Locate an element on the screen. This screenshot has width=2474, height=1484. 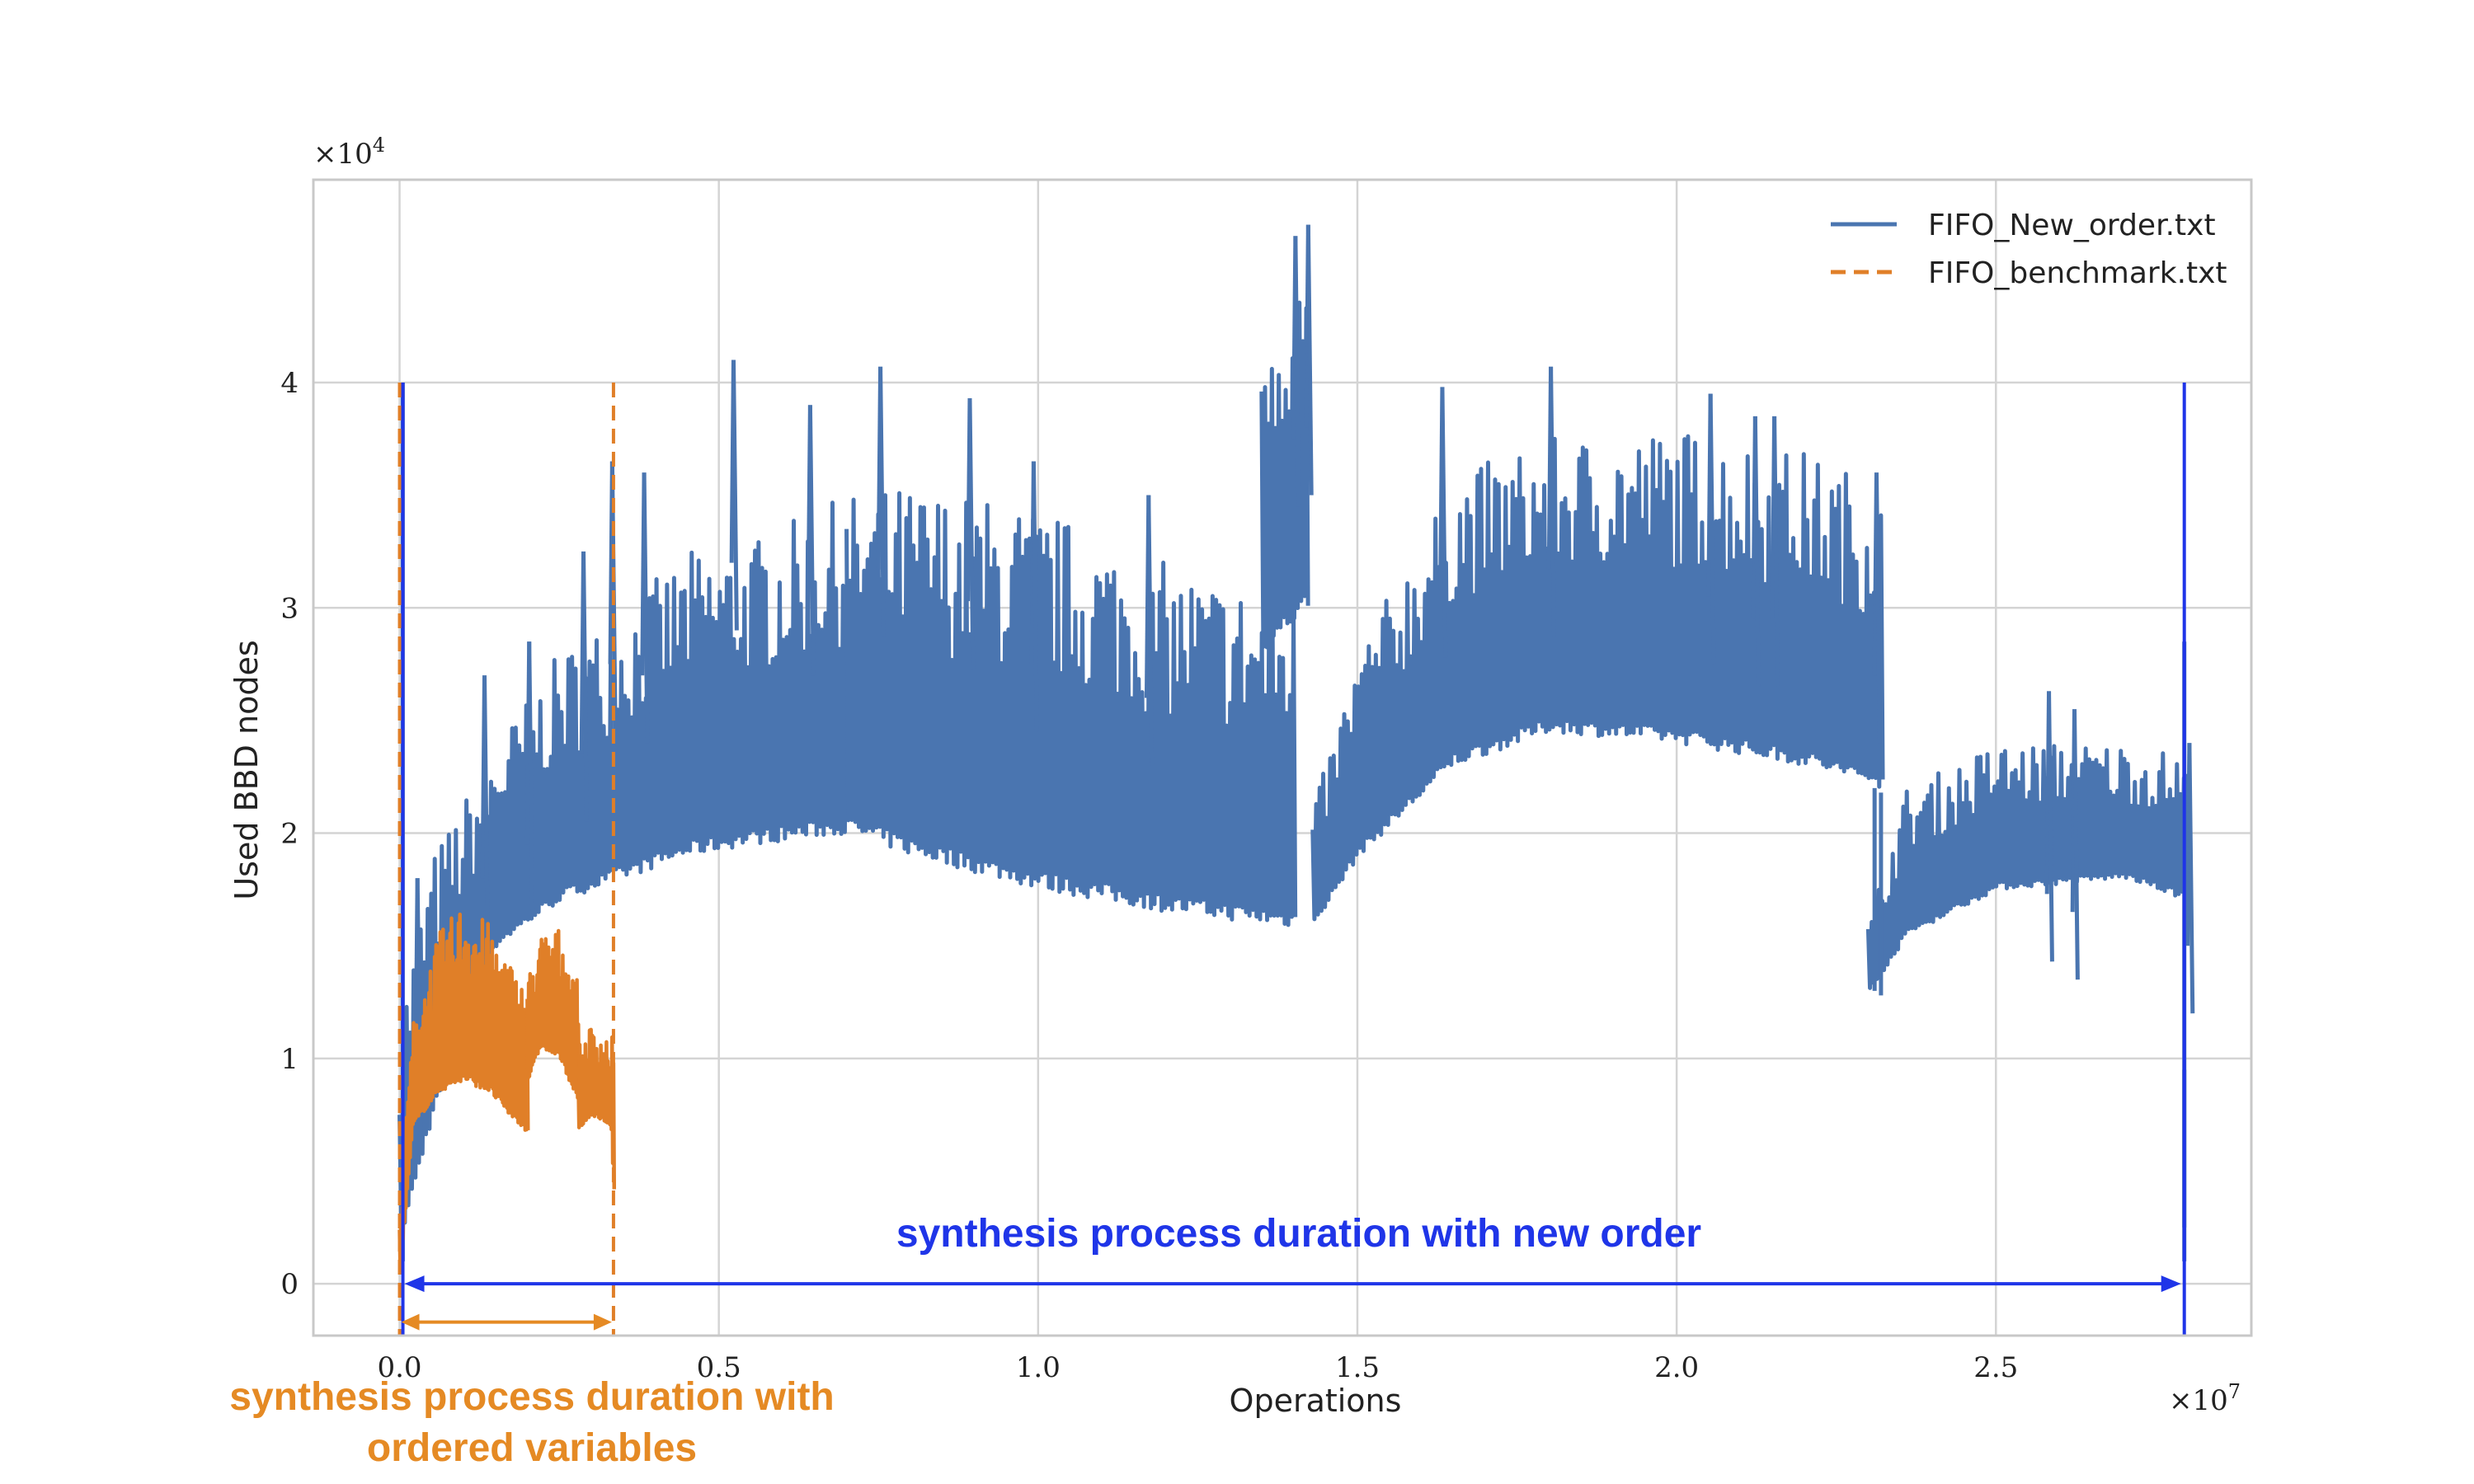
y-tick-label: 0 is located at coordinates (289, 1284).